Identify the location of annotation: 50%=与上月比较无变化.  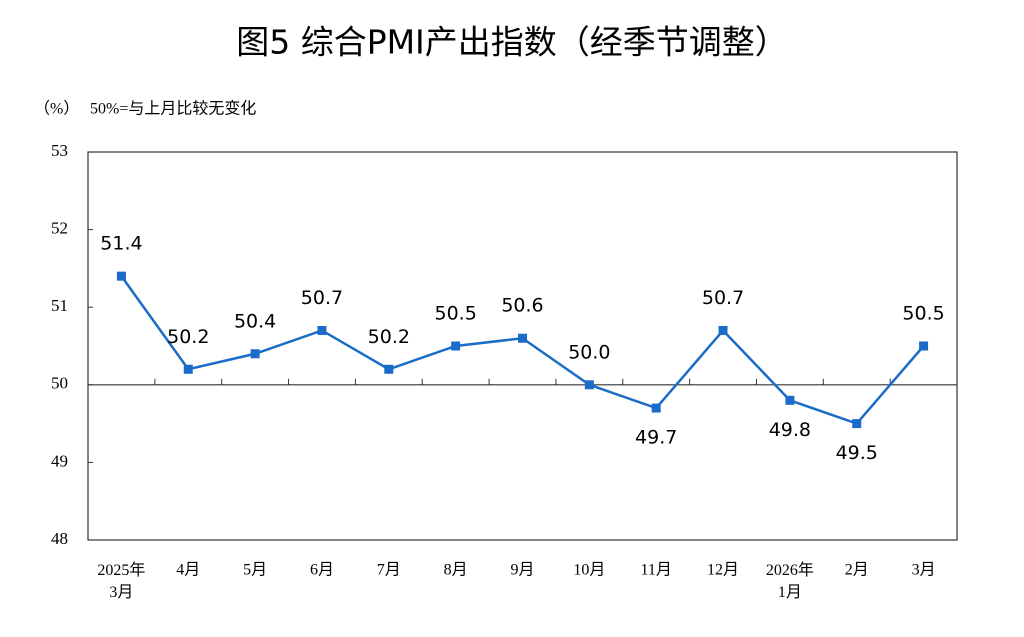
(173, 109).